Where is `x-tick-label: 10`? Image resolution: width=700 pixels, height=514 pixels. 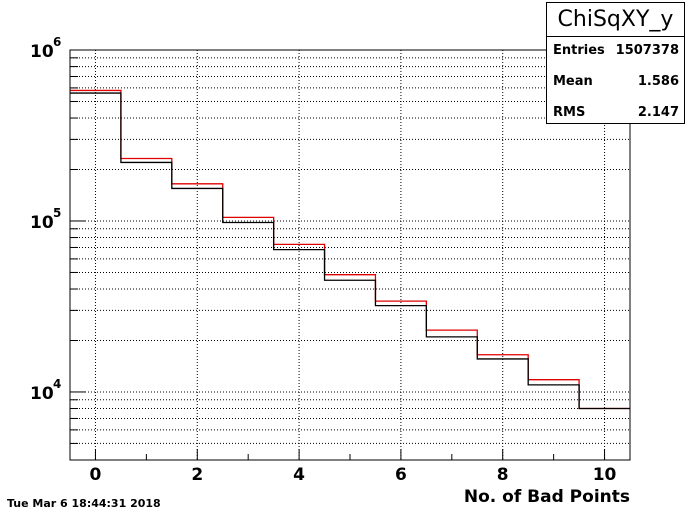 x-tick-label: 10 is located at coordinates (605, 475).